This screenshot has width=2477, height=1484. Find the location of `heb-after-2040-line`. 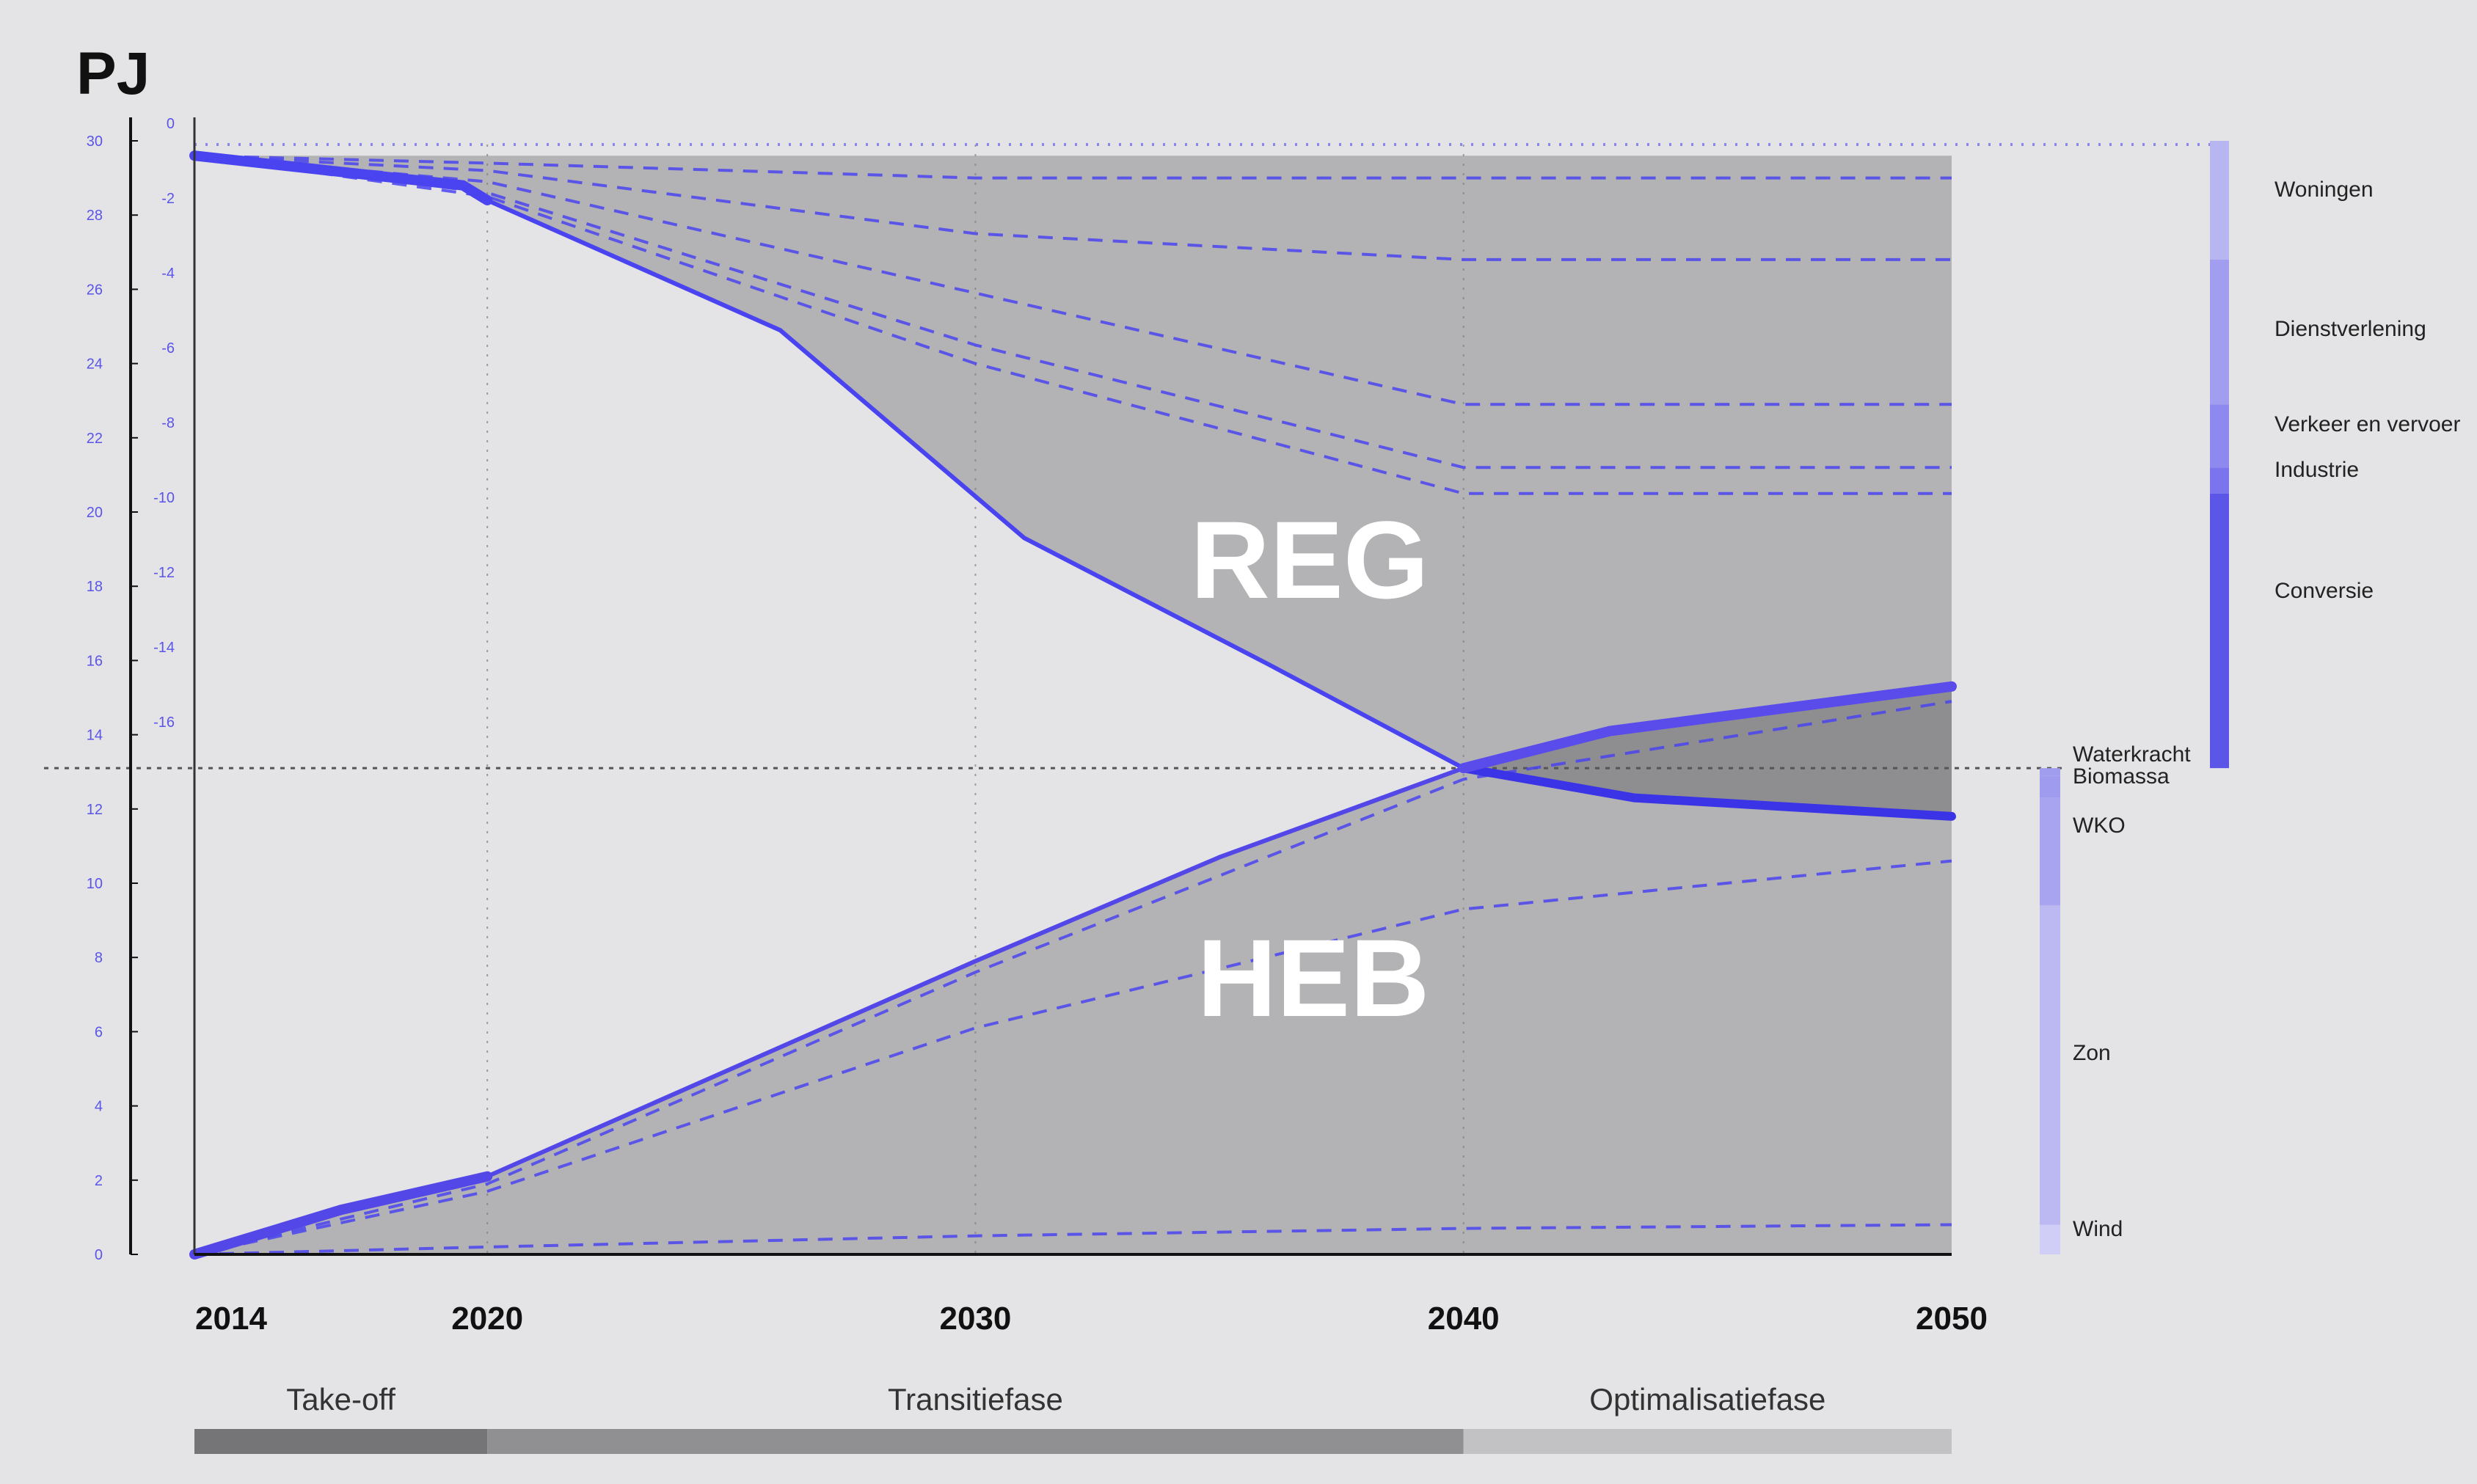

heb-after-2040-line is located at coordinates (1707, 727).